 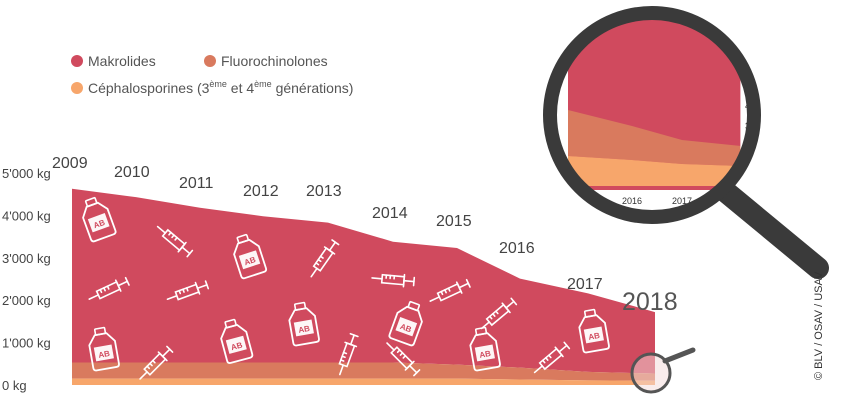 What do you see at coordinates (517, 248) in the screenshot?
I see `x-year-label: 2016` at bounding box center [517, 248].